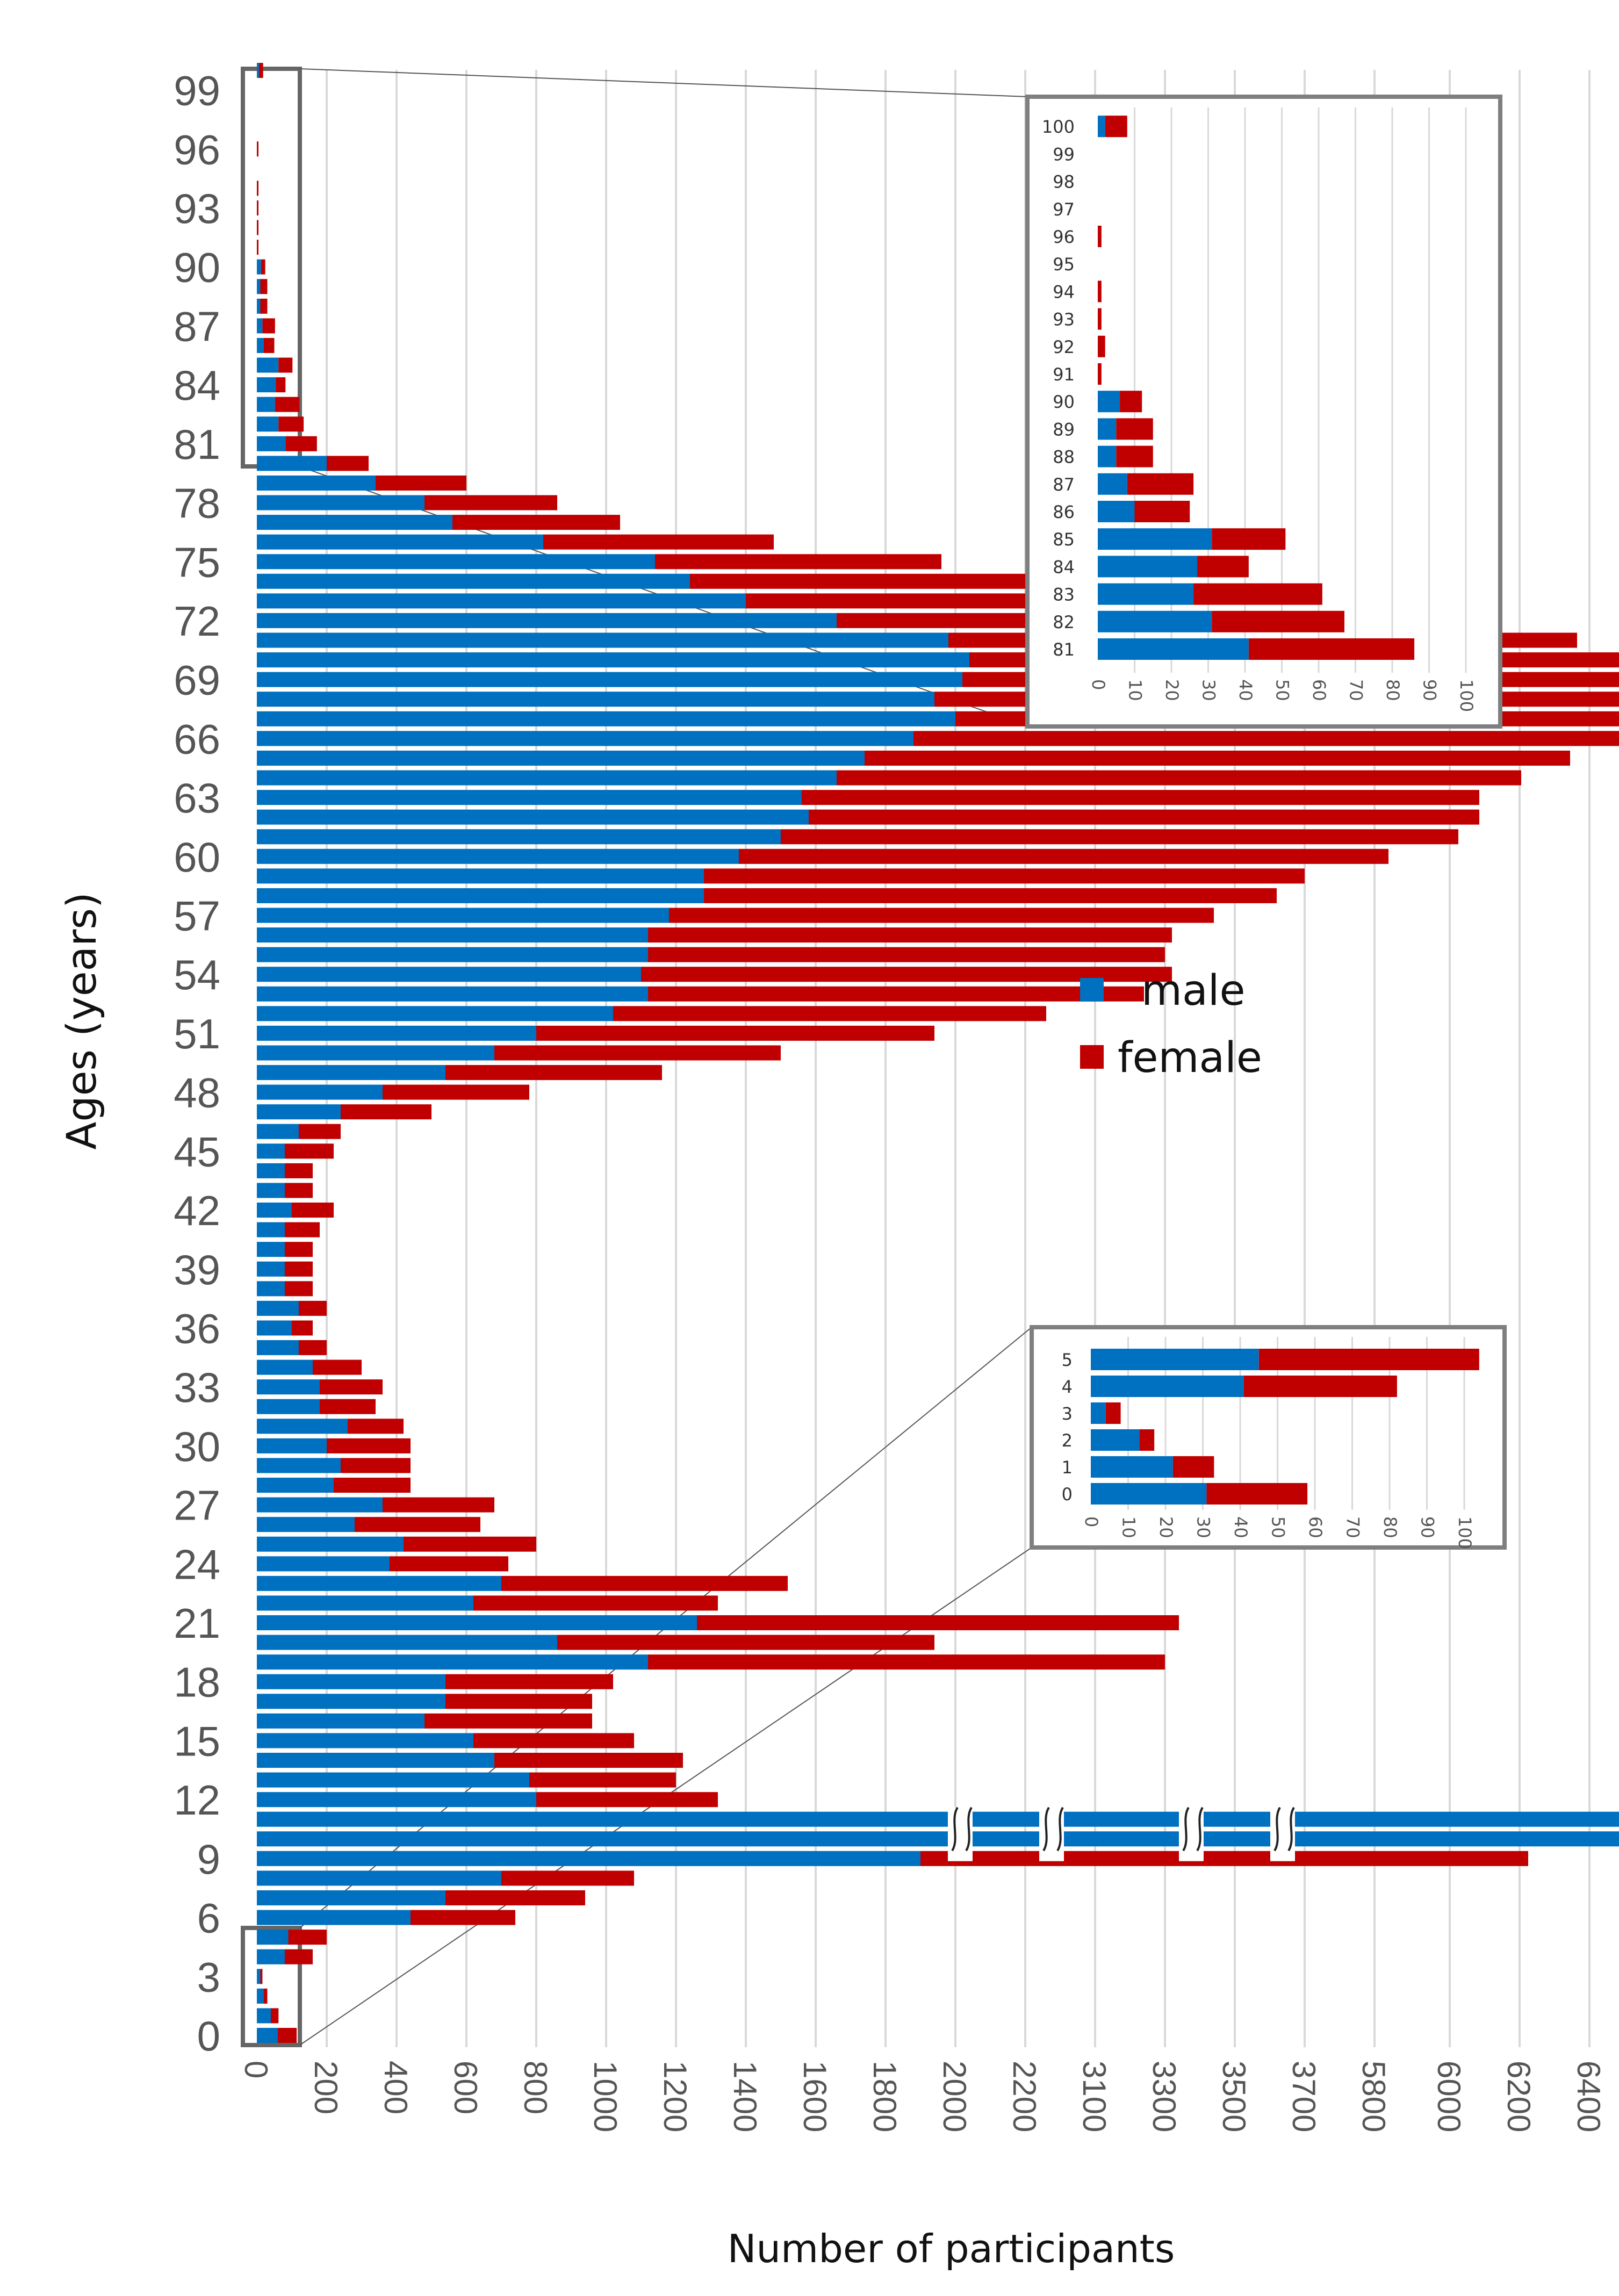 This screenshot has width=1619, height=2296. Describe the element at coordinates (815, 2096) in the screenshot. I see `x-tick-label: 1600` at that location.